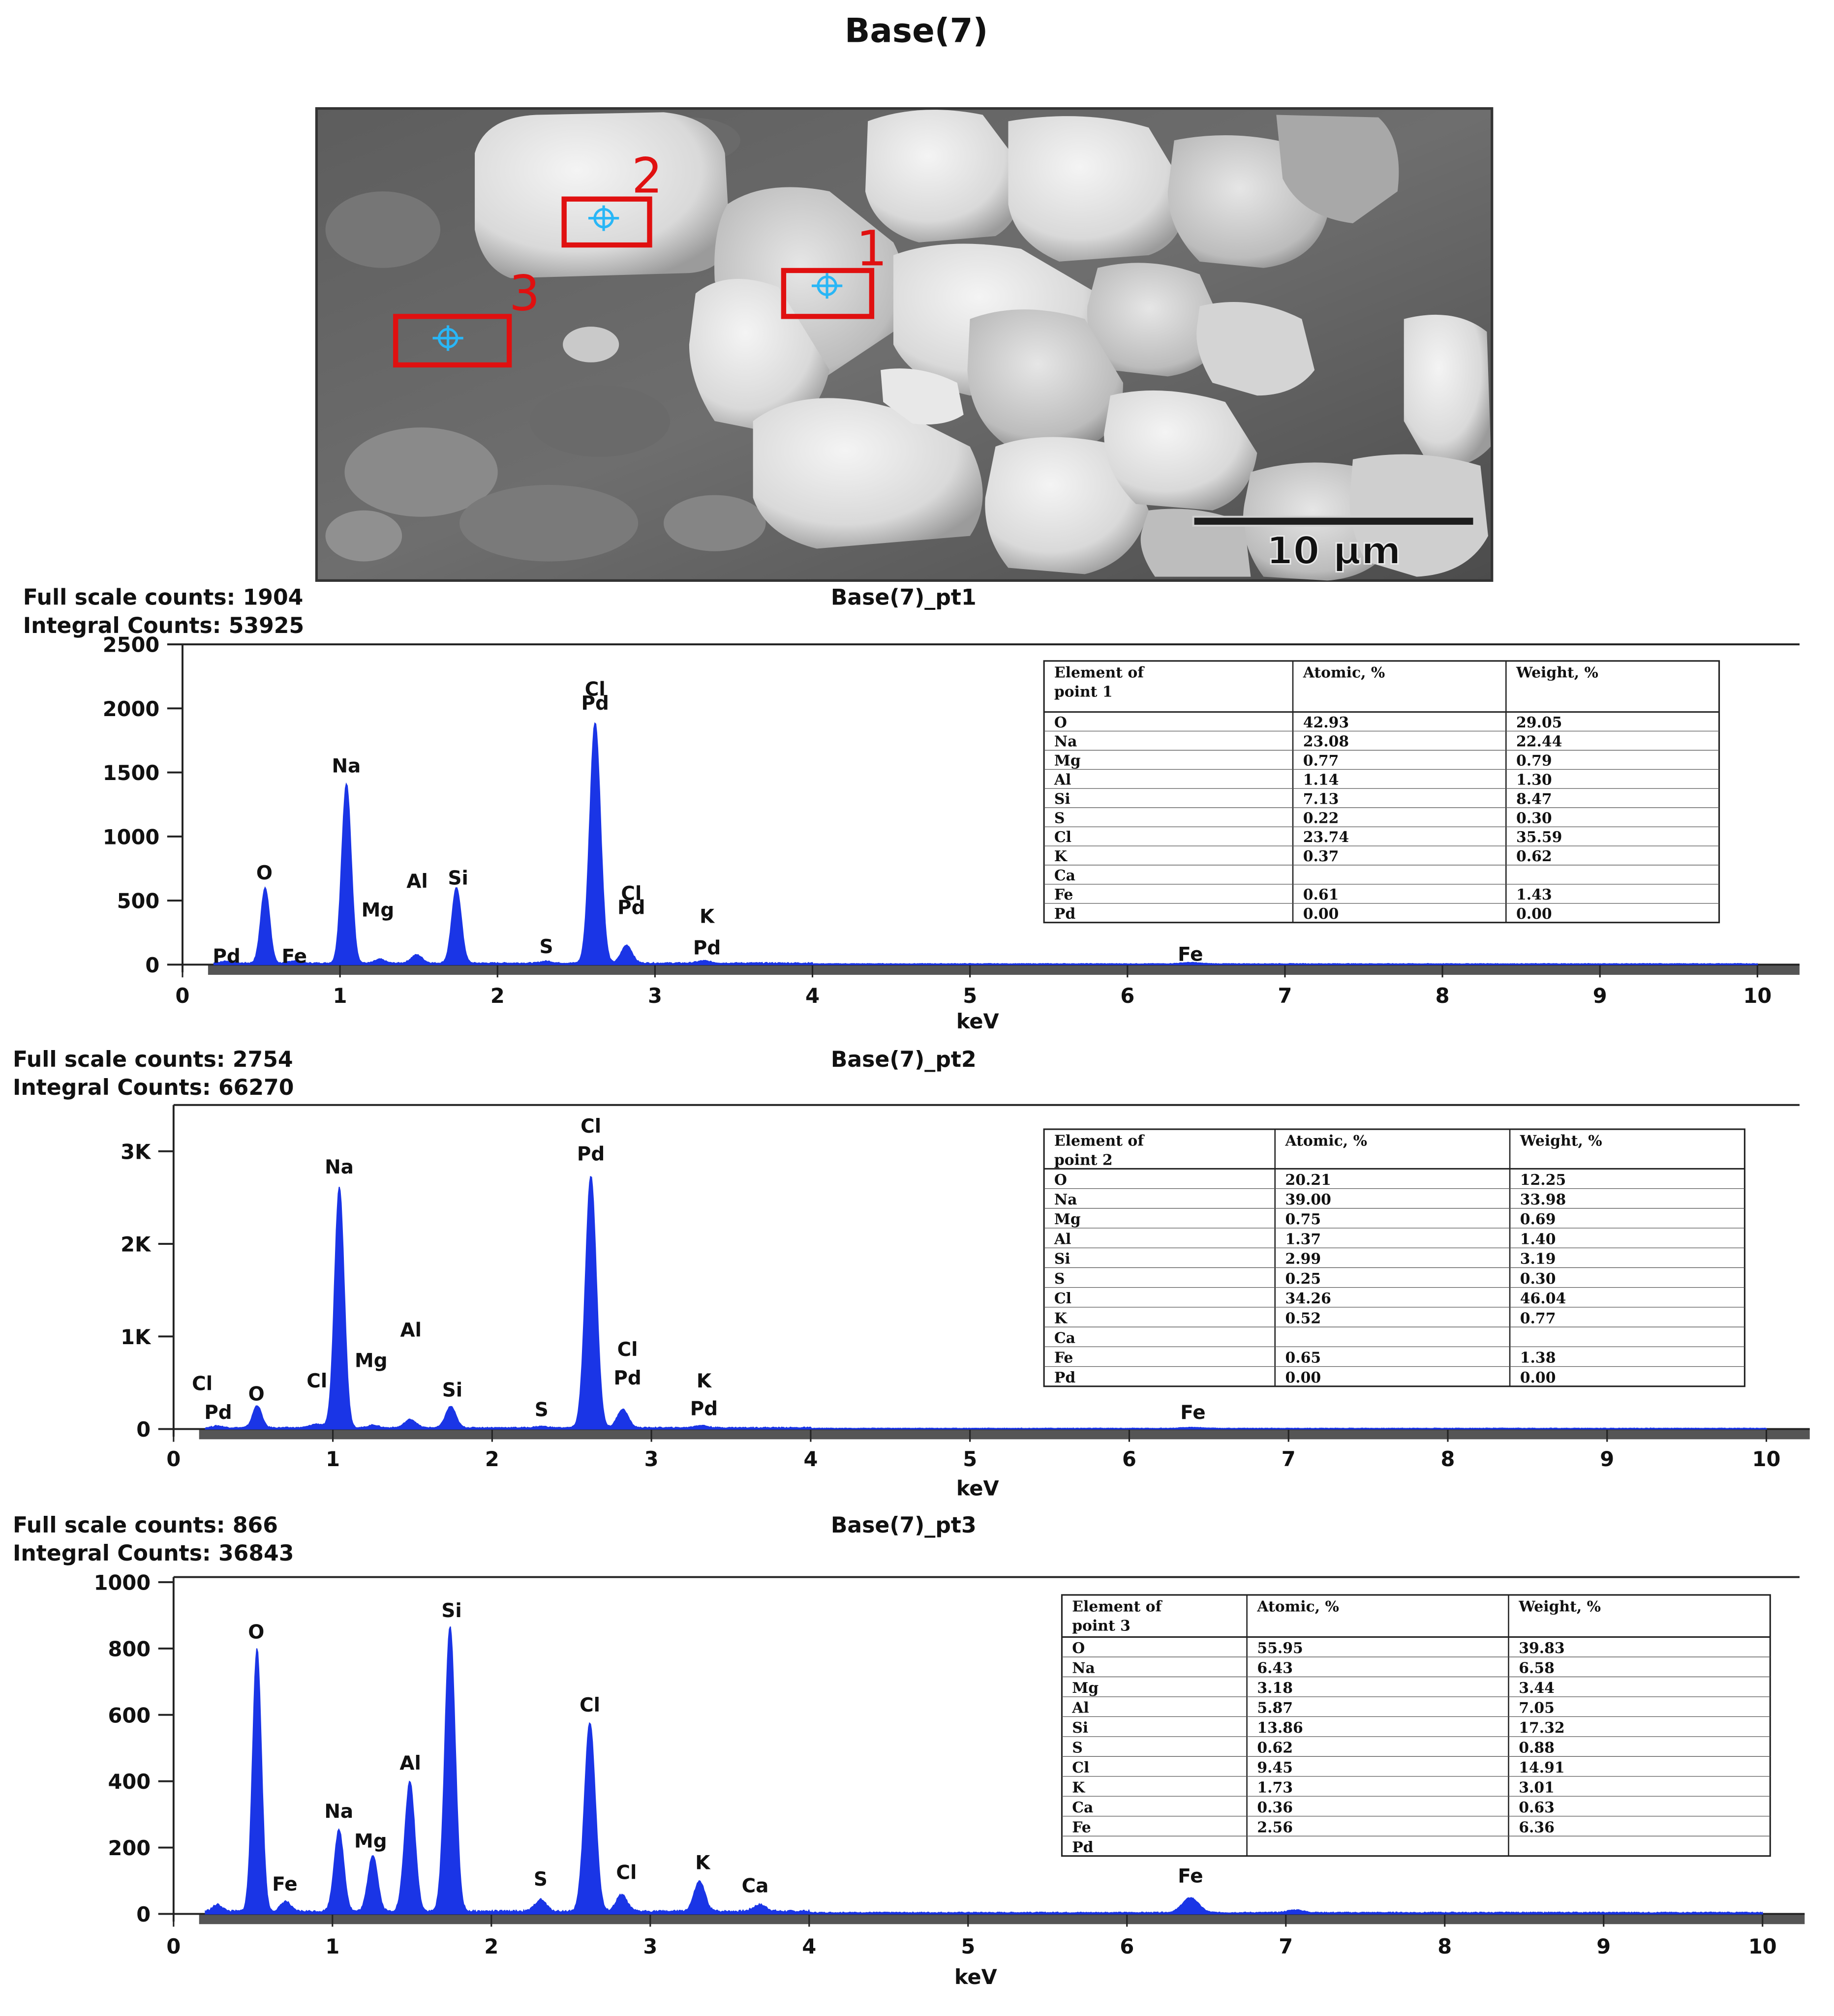  Describe the element at coordinates (1333, 551) in the screenshot. I see `scale-bar-label: 10 µm` at that location.